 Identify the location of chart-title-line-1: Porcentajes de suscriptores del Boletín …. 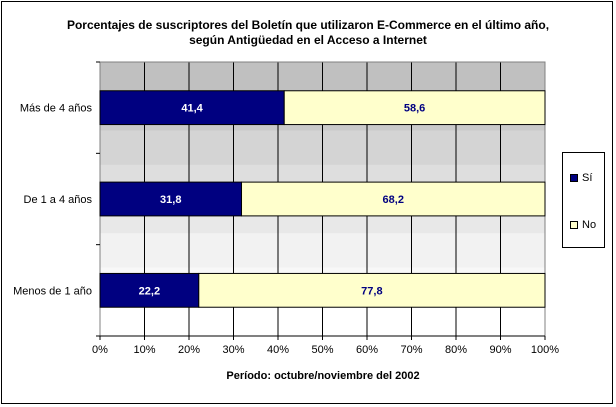
(308, 25).